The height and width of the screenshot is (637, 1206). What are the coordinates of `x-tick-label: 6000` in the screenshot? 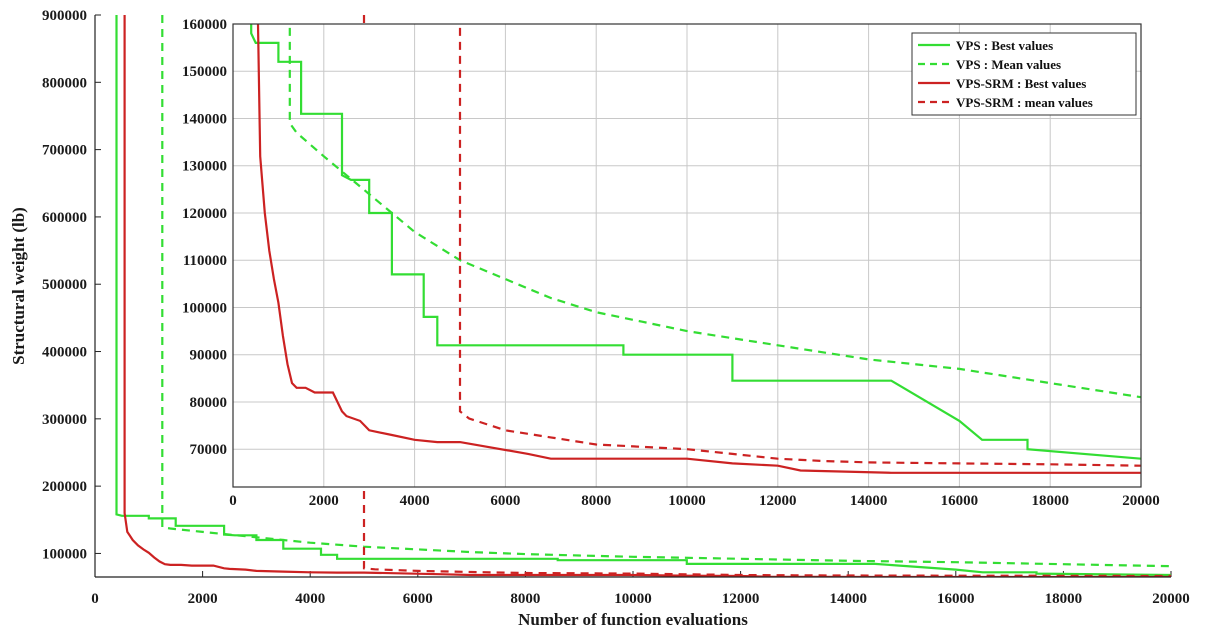 It's located at (418, 599).